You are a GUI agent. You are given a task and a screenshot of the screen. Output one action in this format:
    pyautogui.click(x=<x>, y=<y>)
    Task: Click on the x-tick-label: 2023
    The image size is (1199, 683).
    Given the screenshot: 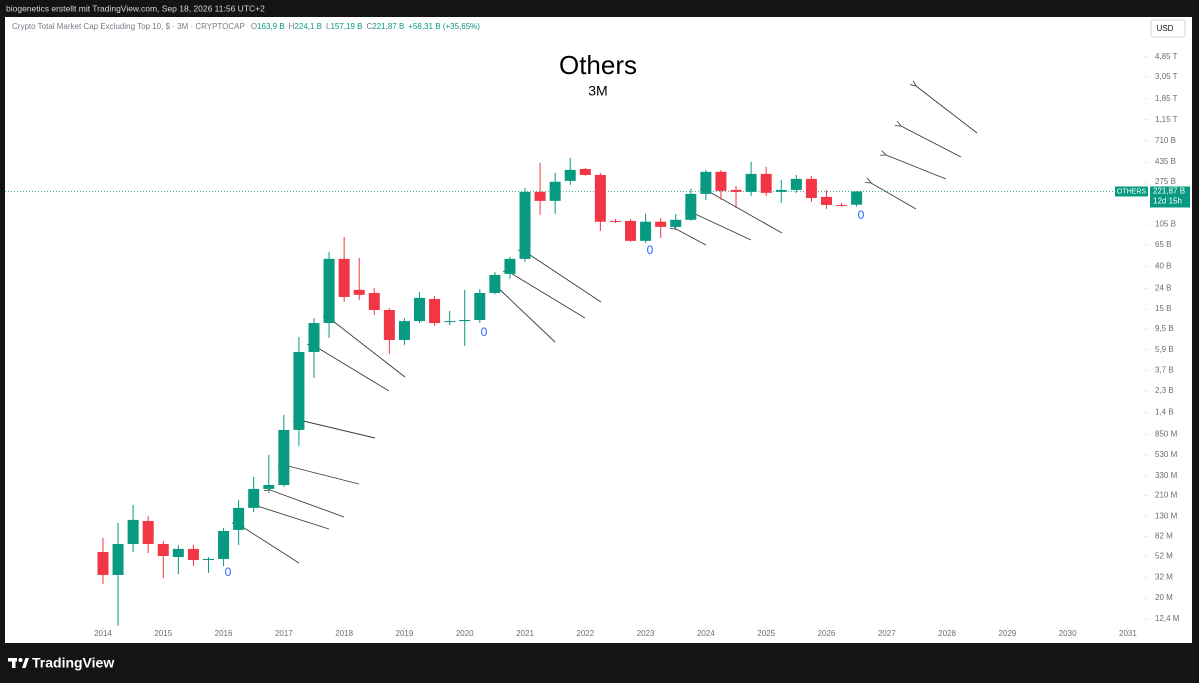 What is the action you would take?
    pyautogui.click(x=646, y=633)
    